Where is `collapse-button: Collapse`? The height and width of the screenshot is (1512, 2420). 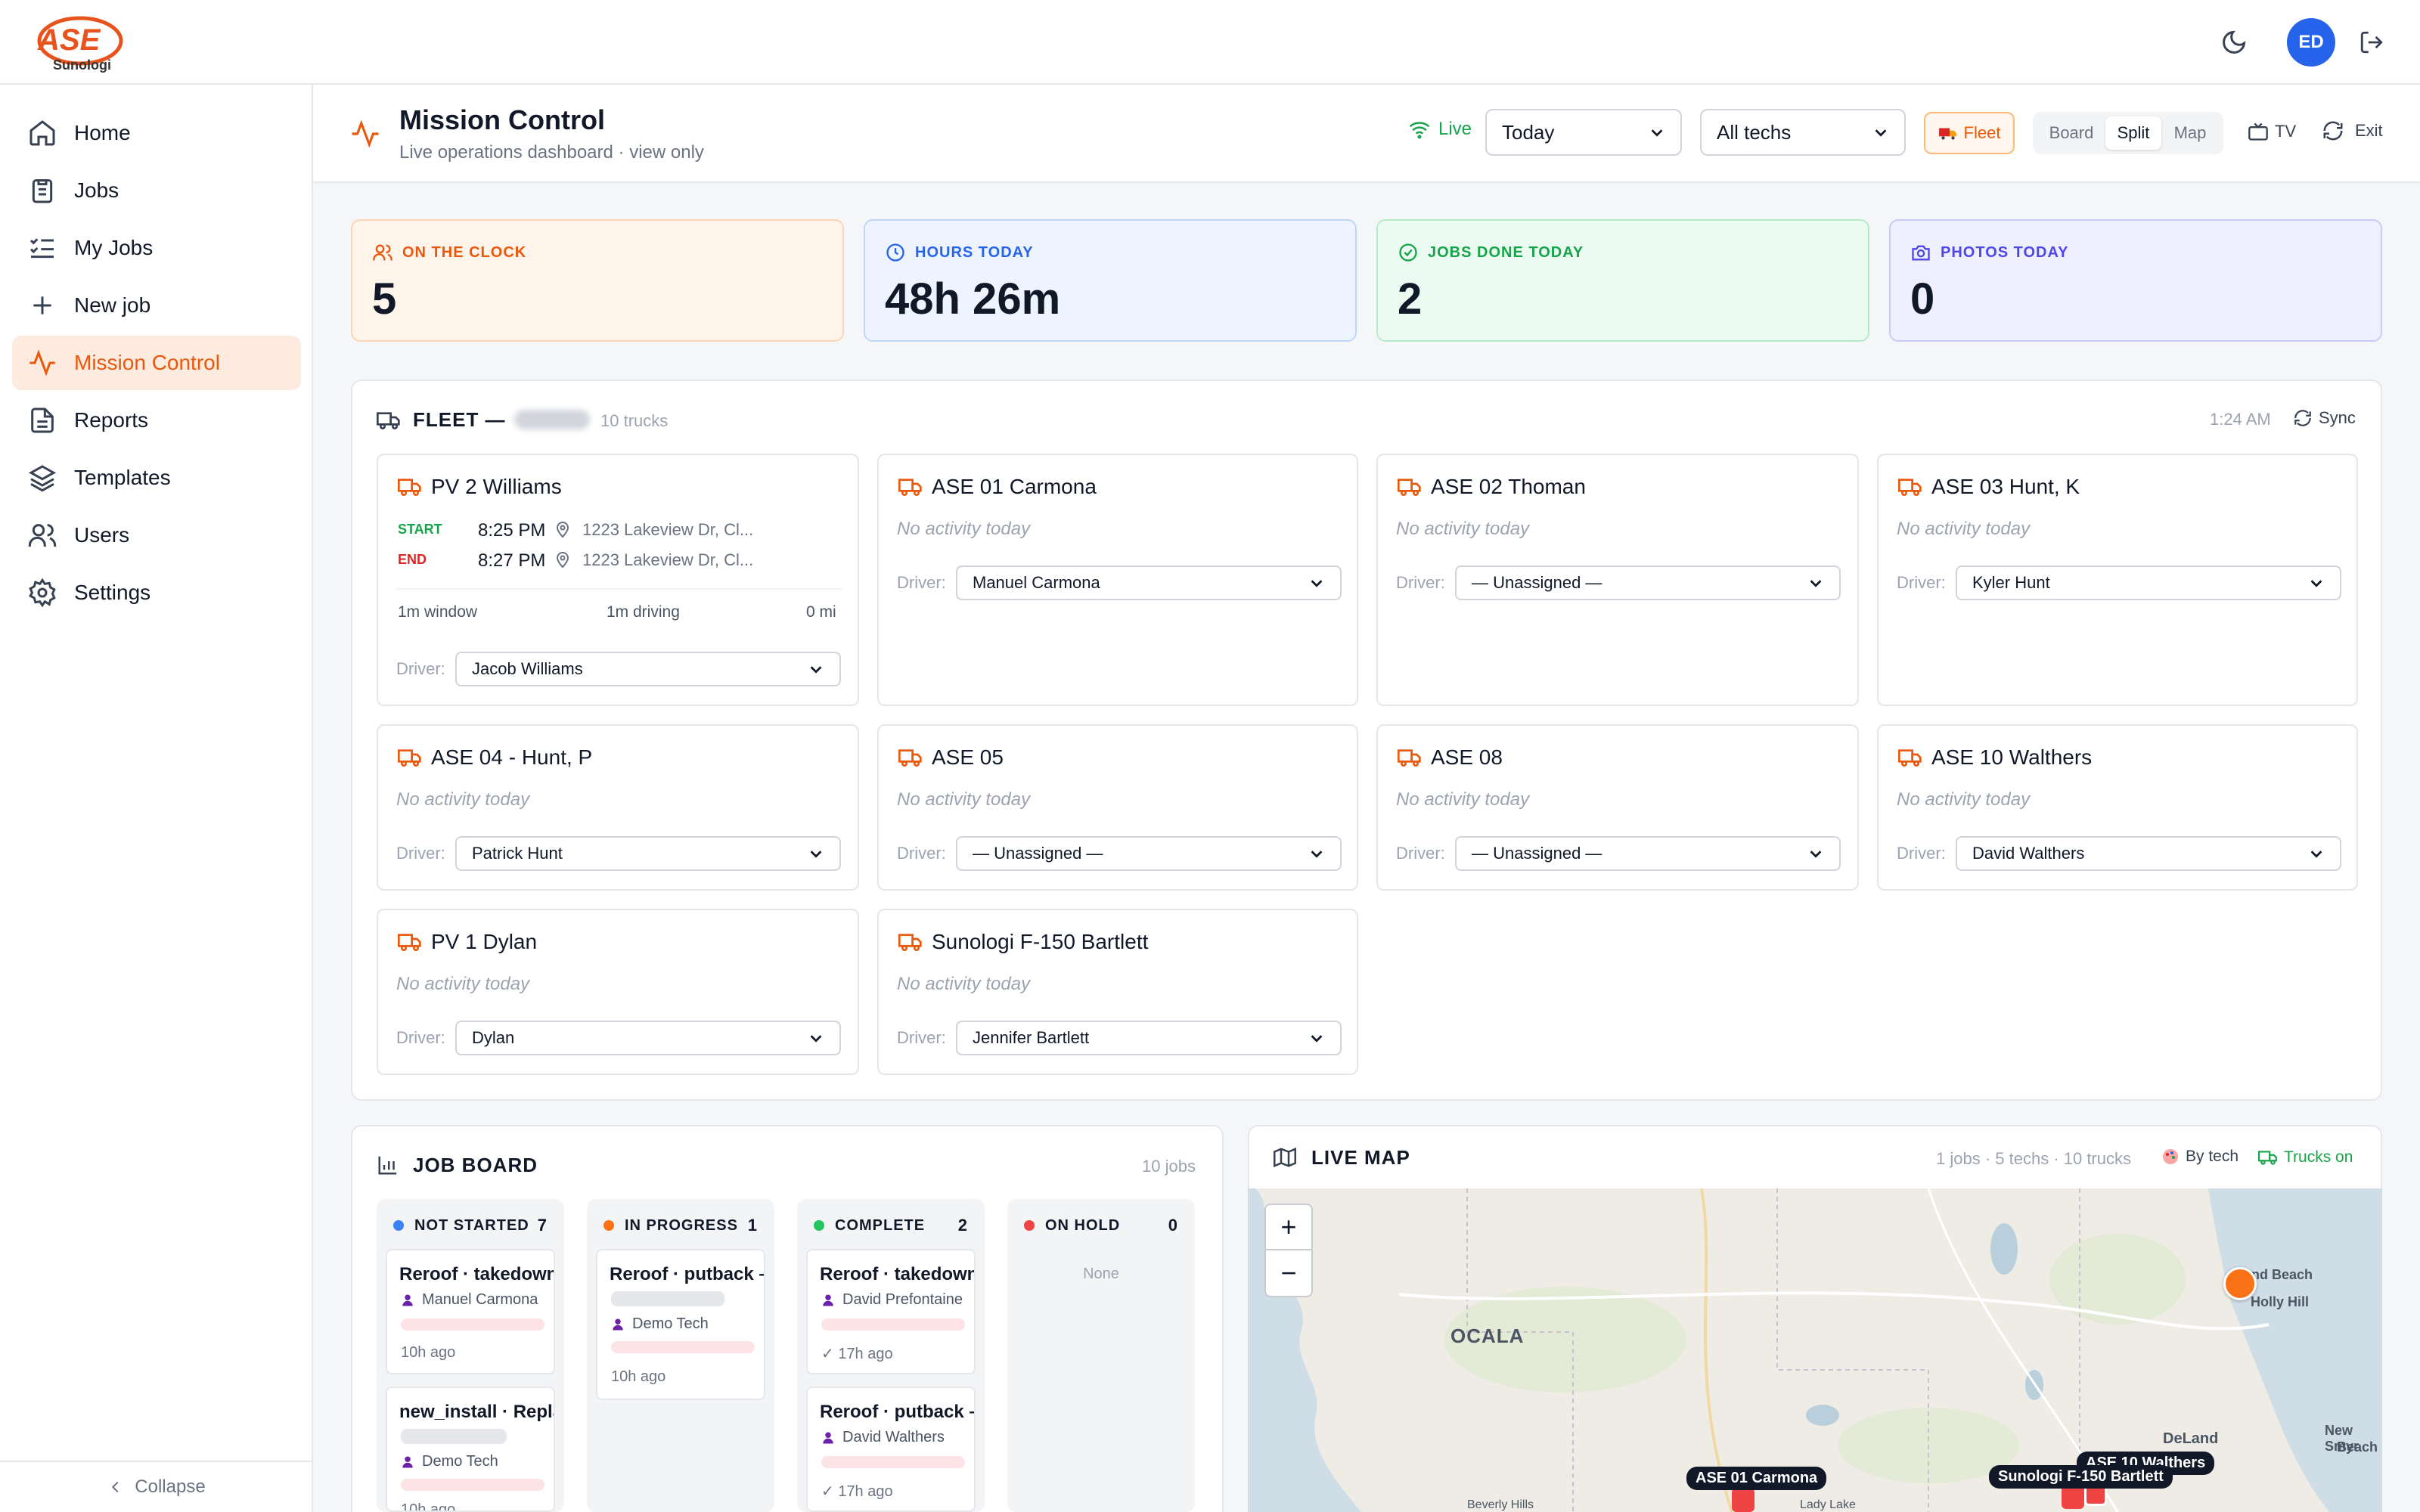 collapse-button: Collapse is located at coordinates (156, 1487).